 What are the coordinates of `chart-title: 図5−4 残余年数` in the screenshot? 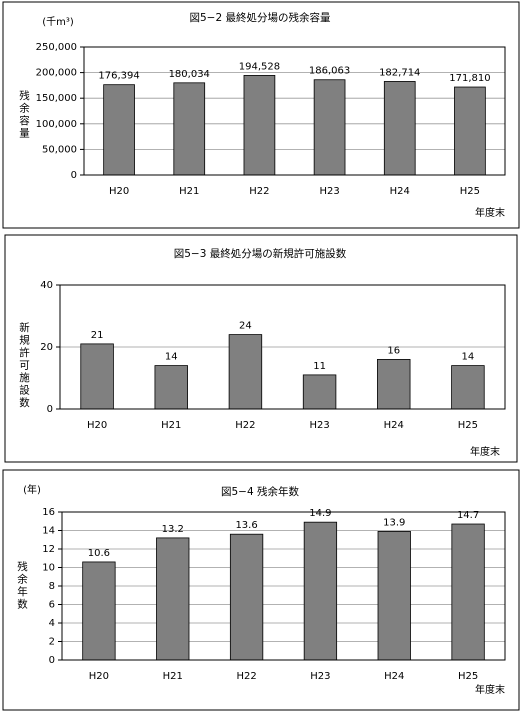 It's located at (260, 491).